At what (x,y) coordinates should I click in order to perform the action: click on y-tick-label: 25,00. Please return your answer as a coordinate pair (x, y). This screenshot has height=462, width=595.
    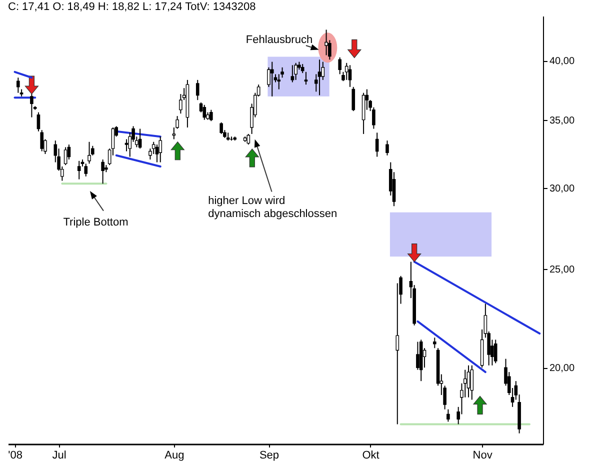
    Looking at the image, I should click on (562, 270).